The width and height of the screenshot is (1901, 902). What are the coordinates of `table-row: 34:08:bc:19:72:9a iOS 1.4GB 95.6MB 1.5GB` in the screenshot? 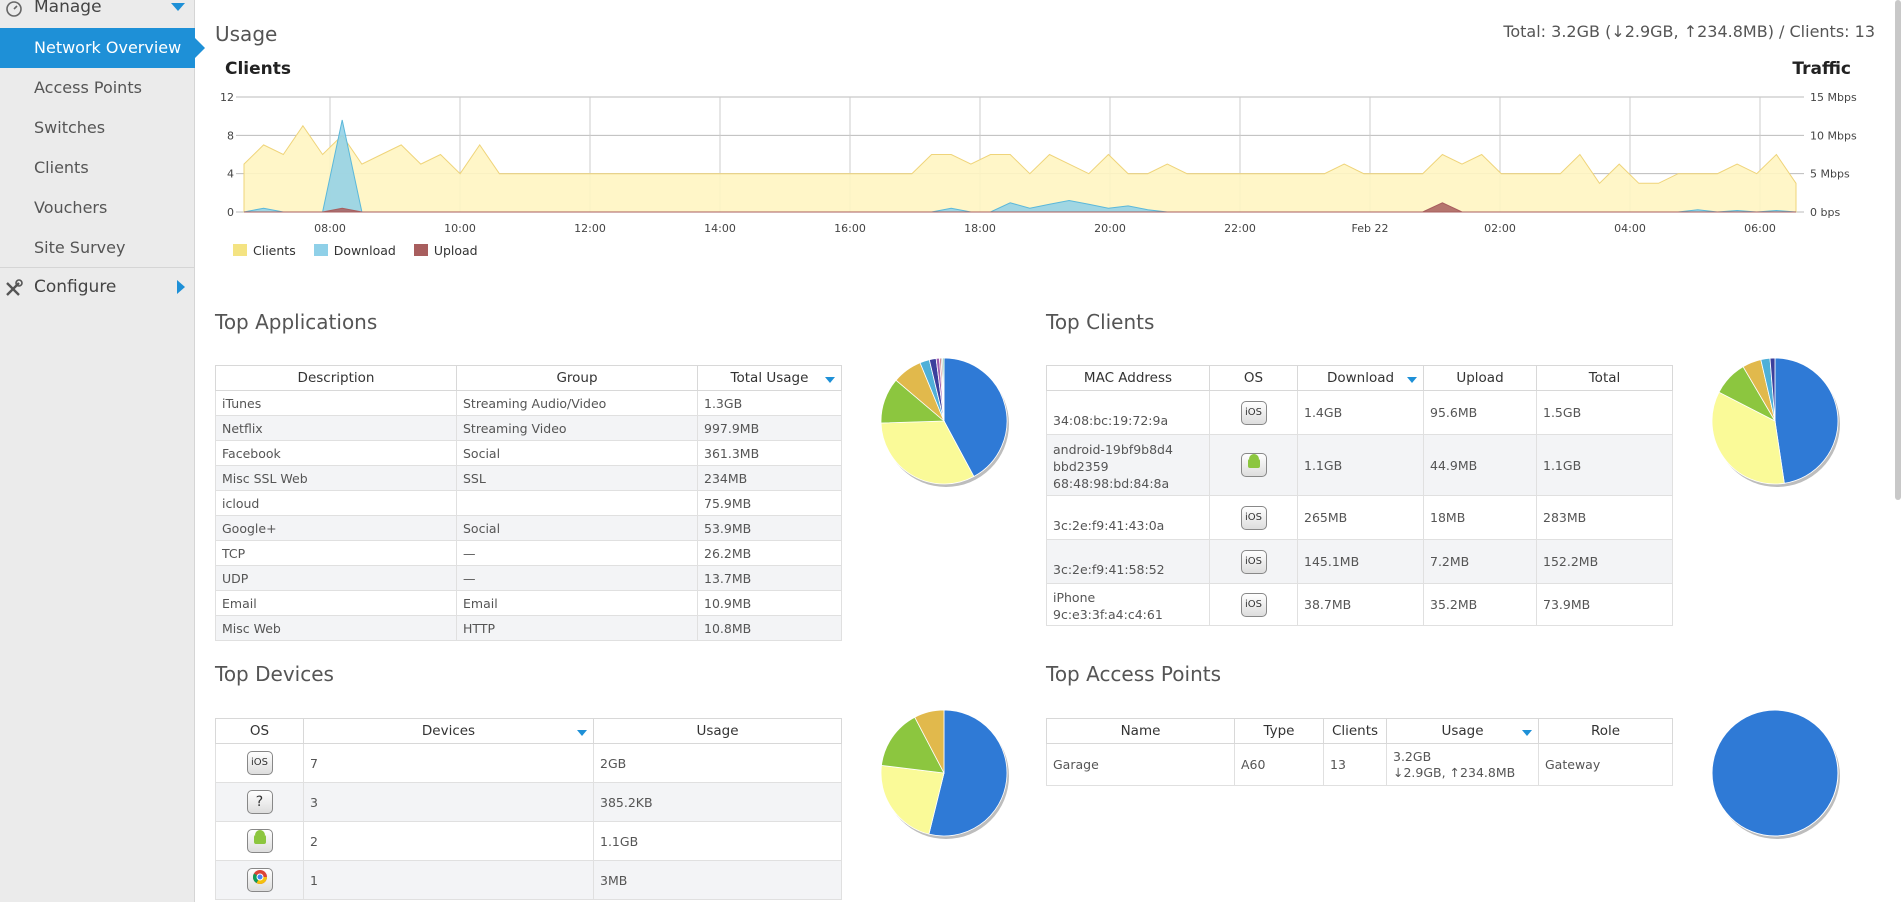 It's located at (1359, 412).